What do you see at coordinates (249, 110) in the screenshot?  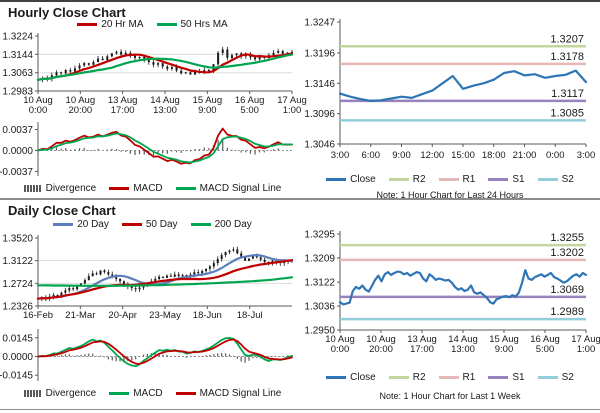 I see `x-tick-label: 5:00` at bounding box center [249, 110].